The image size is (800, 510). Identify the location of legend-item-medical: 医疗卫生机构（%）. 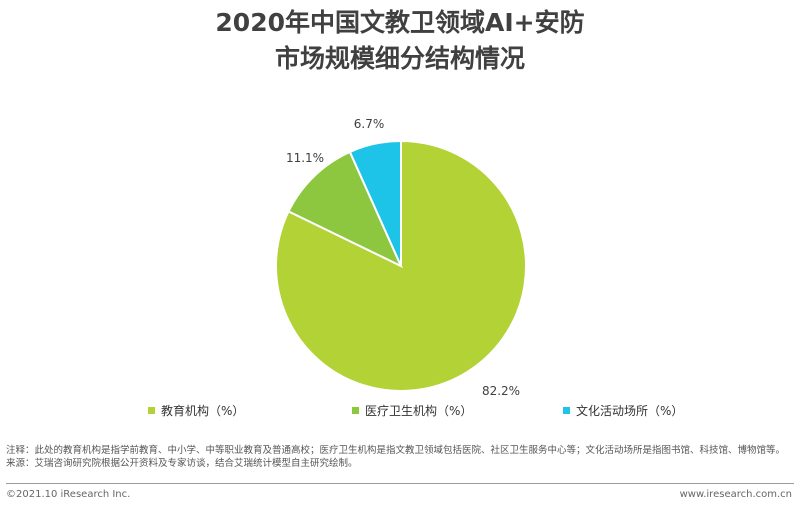
(412, 410).